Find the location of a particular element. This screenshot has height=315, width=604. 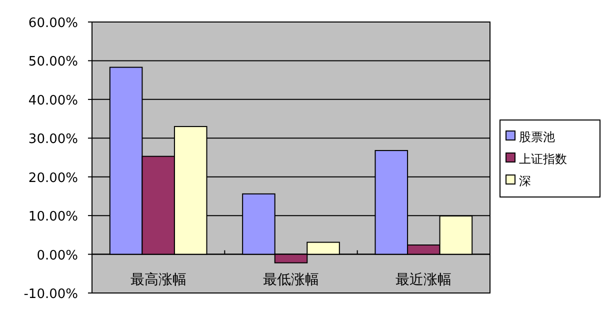

y-tick-label: 20.00% is located at coordinates (53, 178).